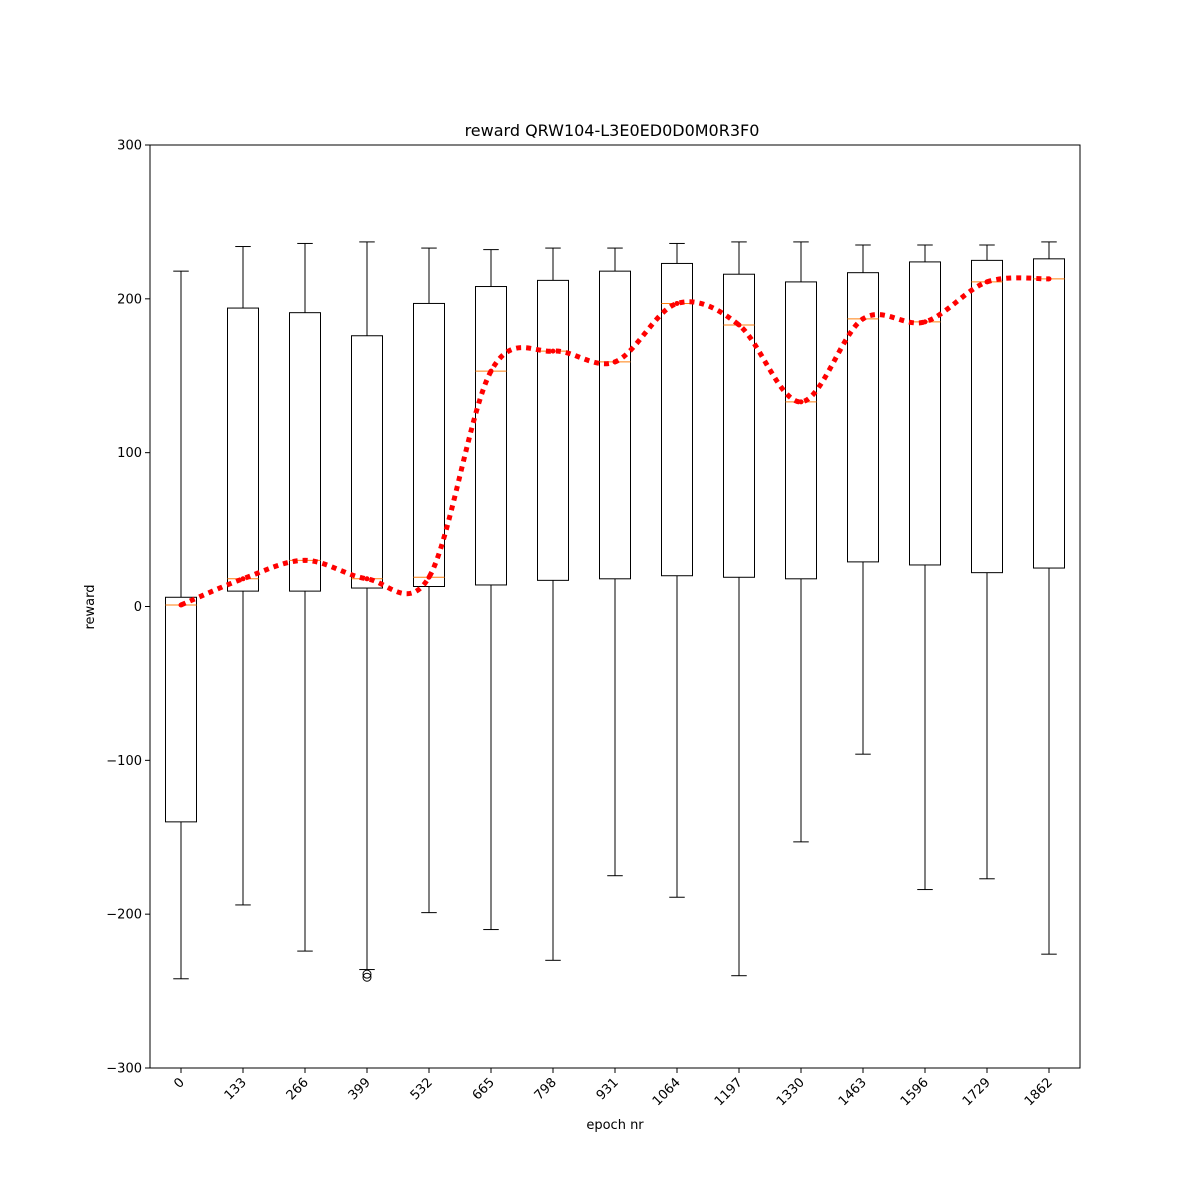 This screenshot has width=1200, height=1200. What do you see at coordinates (915, 1092) in the screenshot?
I see `x-tick-label: 1596` at bounding box center [915, 1092].